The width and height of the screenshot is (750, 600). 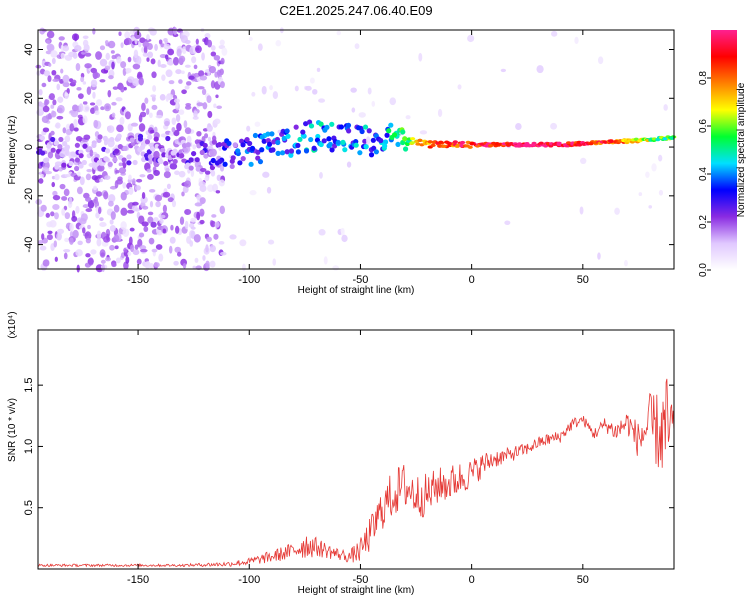 I want to click on colorbar-tick-label: 0.8, so click(x=703, y=78).